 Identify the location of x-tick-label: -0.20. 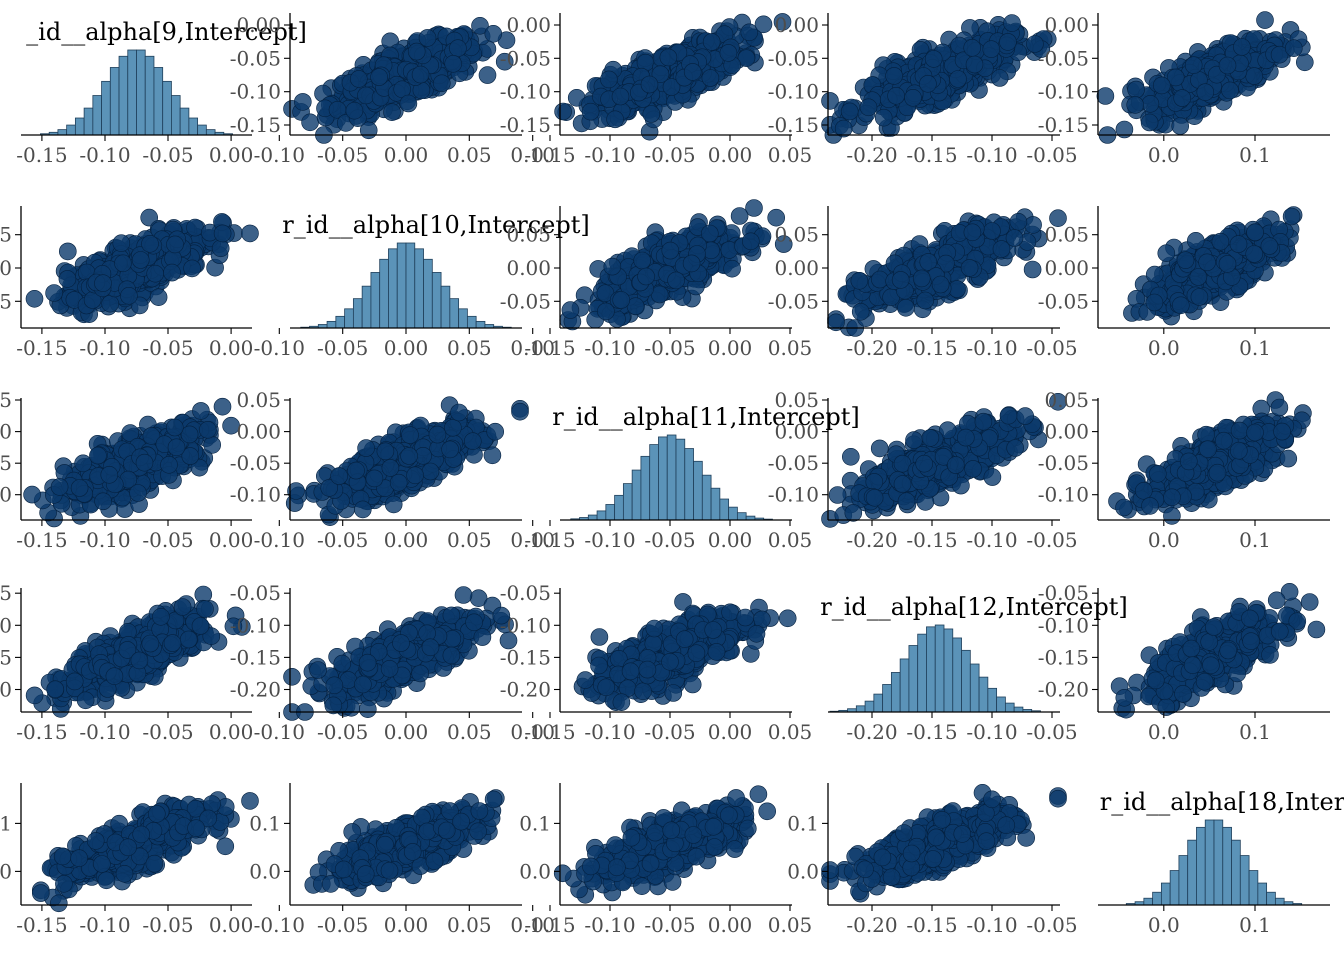
(871, 155).